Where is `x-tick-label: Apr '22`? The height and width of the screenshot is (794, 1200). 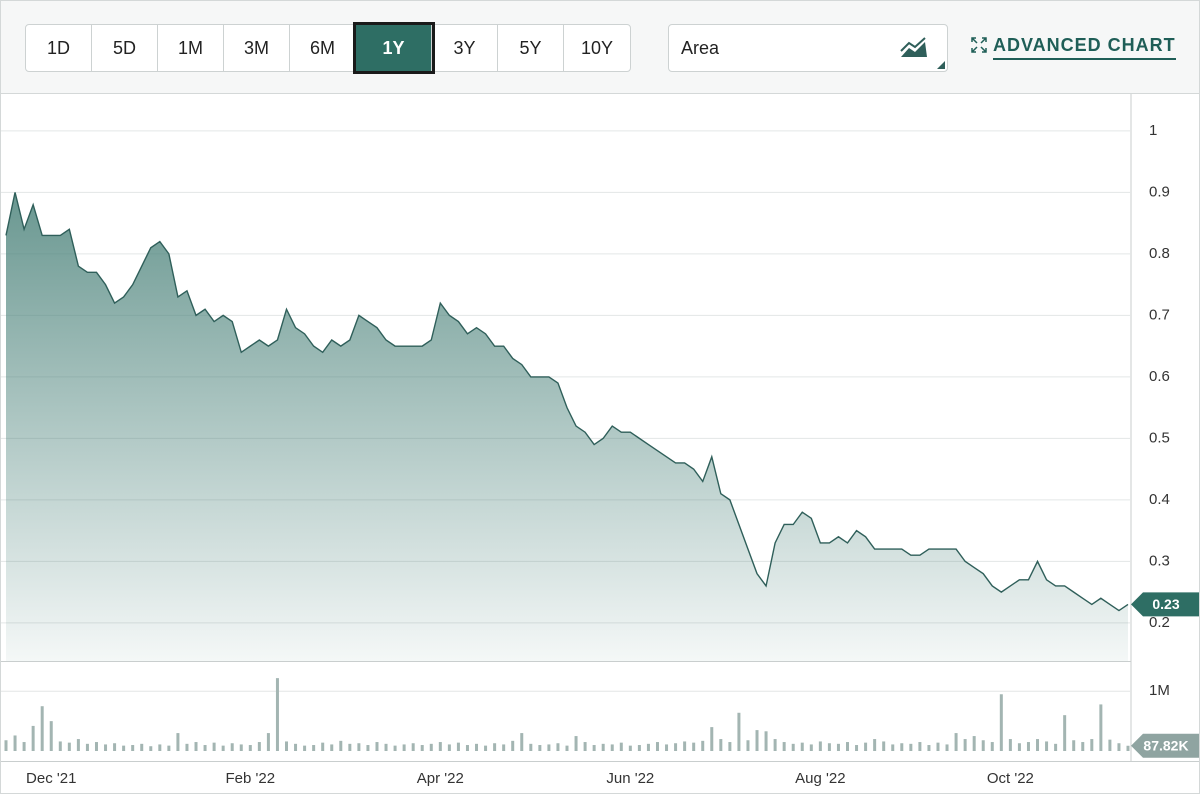
x-tick-label: Apr '22 is located at coordinates (440, 778).